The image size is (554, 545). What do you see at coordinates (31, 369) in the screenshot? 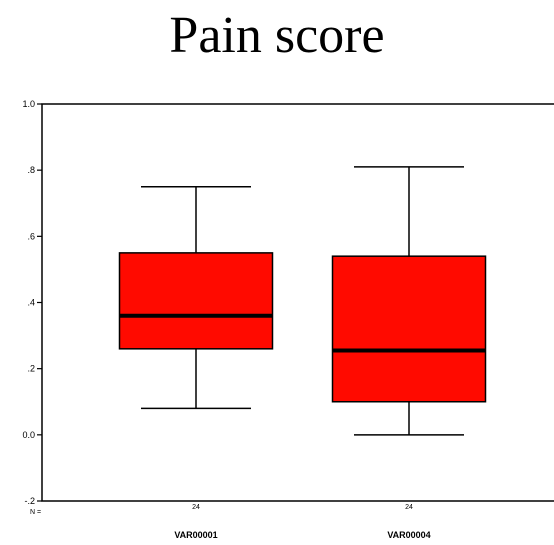
I see `y-tick-label: .2` at bounding box center [31, 369].